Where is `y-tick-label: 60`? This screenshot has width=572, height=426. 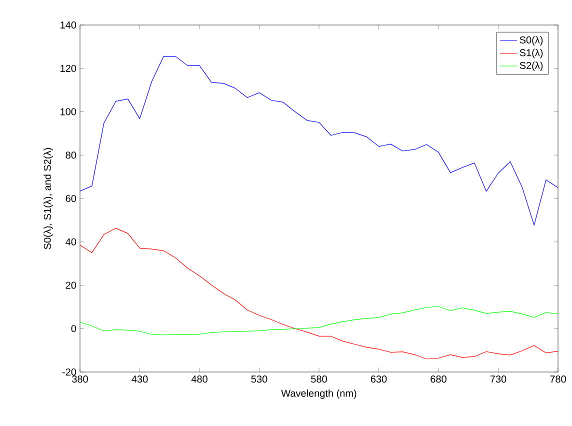
y-tick-label: 60 is located at coordinates (71, 198).